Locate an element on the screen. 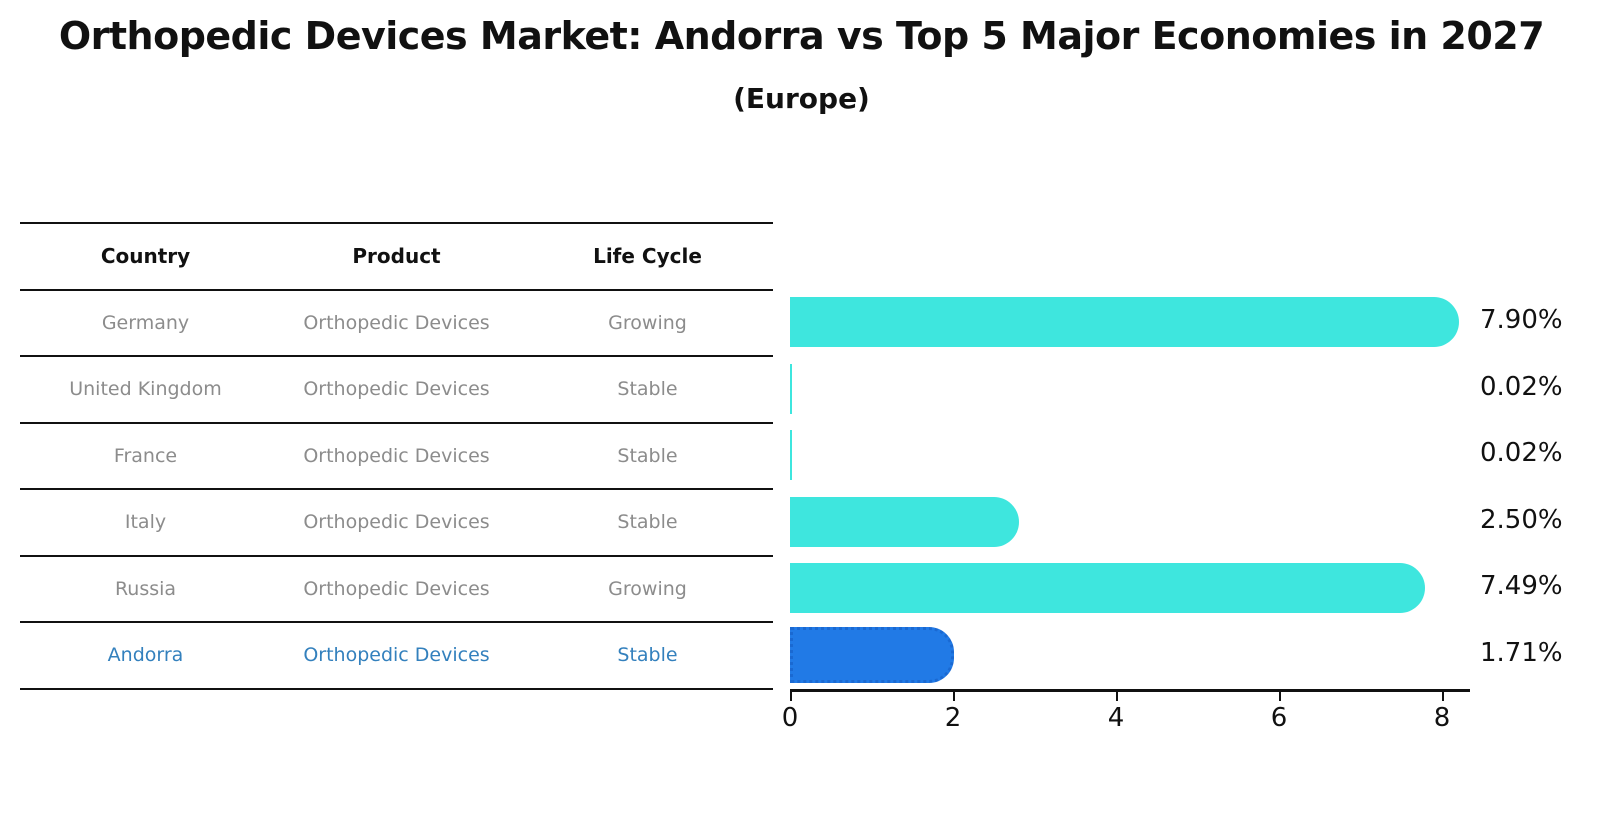 The image size is (1603, 823). country-cell: United Kingdom is located at coordinates (145, 389).